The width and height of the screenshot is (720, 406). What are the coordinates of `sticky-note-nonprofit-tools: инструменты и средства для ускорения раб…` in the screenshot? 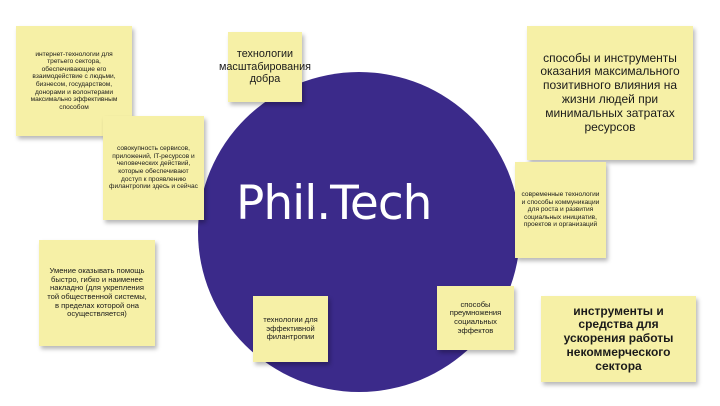 It's located at (618, 339).